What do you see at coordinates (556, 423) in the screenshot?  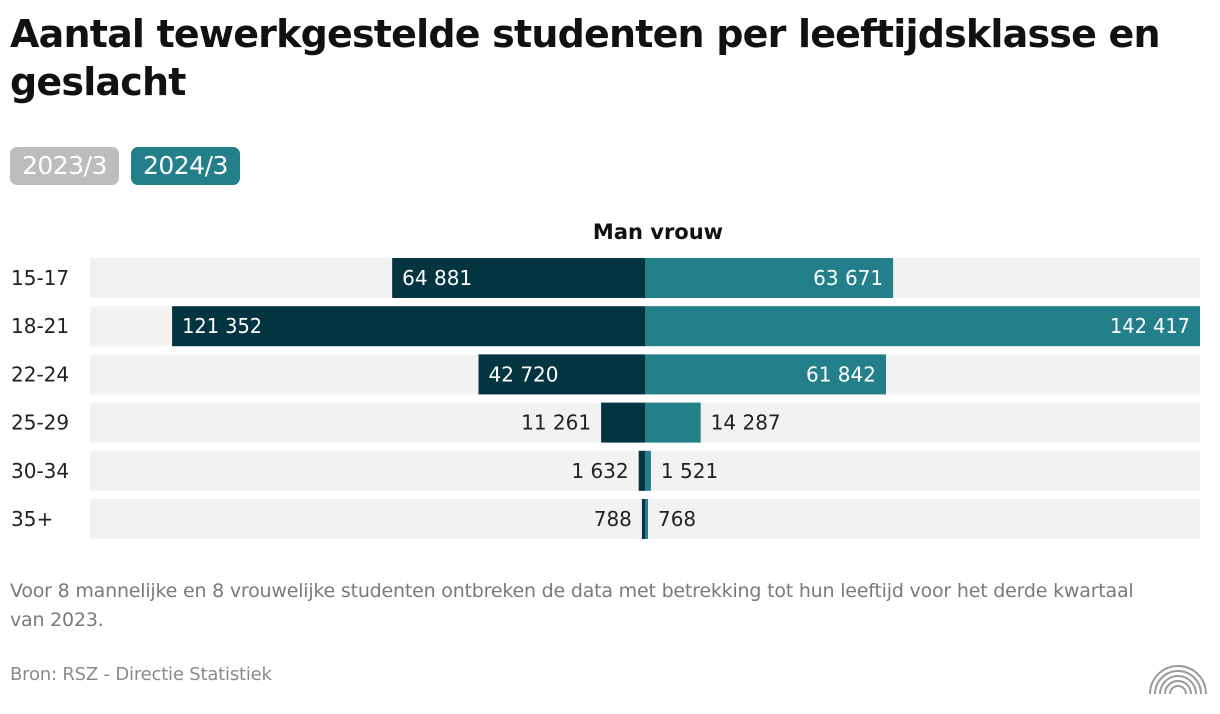 I see `data-label-man: 11 261` at bounding box center [556, 423].